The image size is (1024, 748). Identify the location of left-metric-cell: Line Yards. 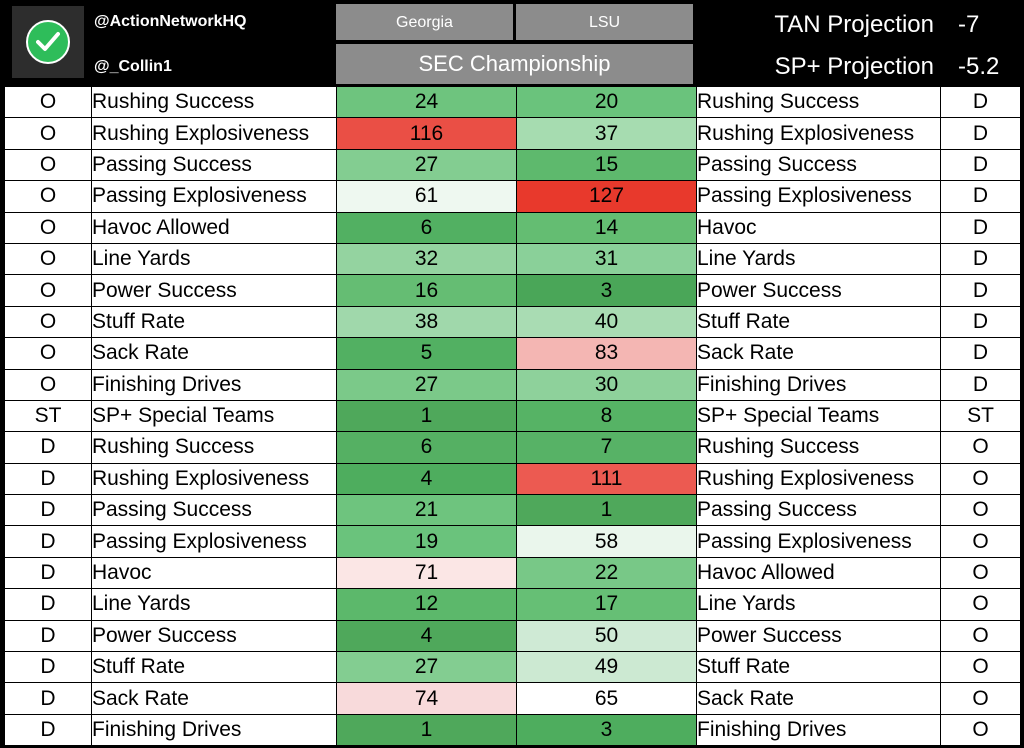
(214, 259).